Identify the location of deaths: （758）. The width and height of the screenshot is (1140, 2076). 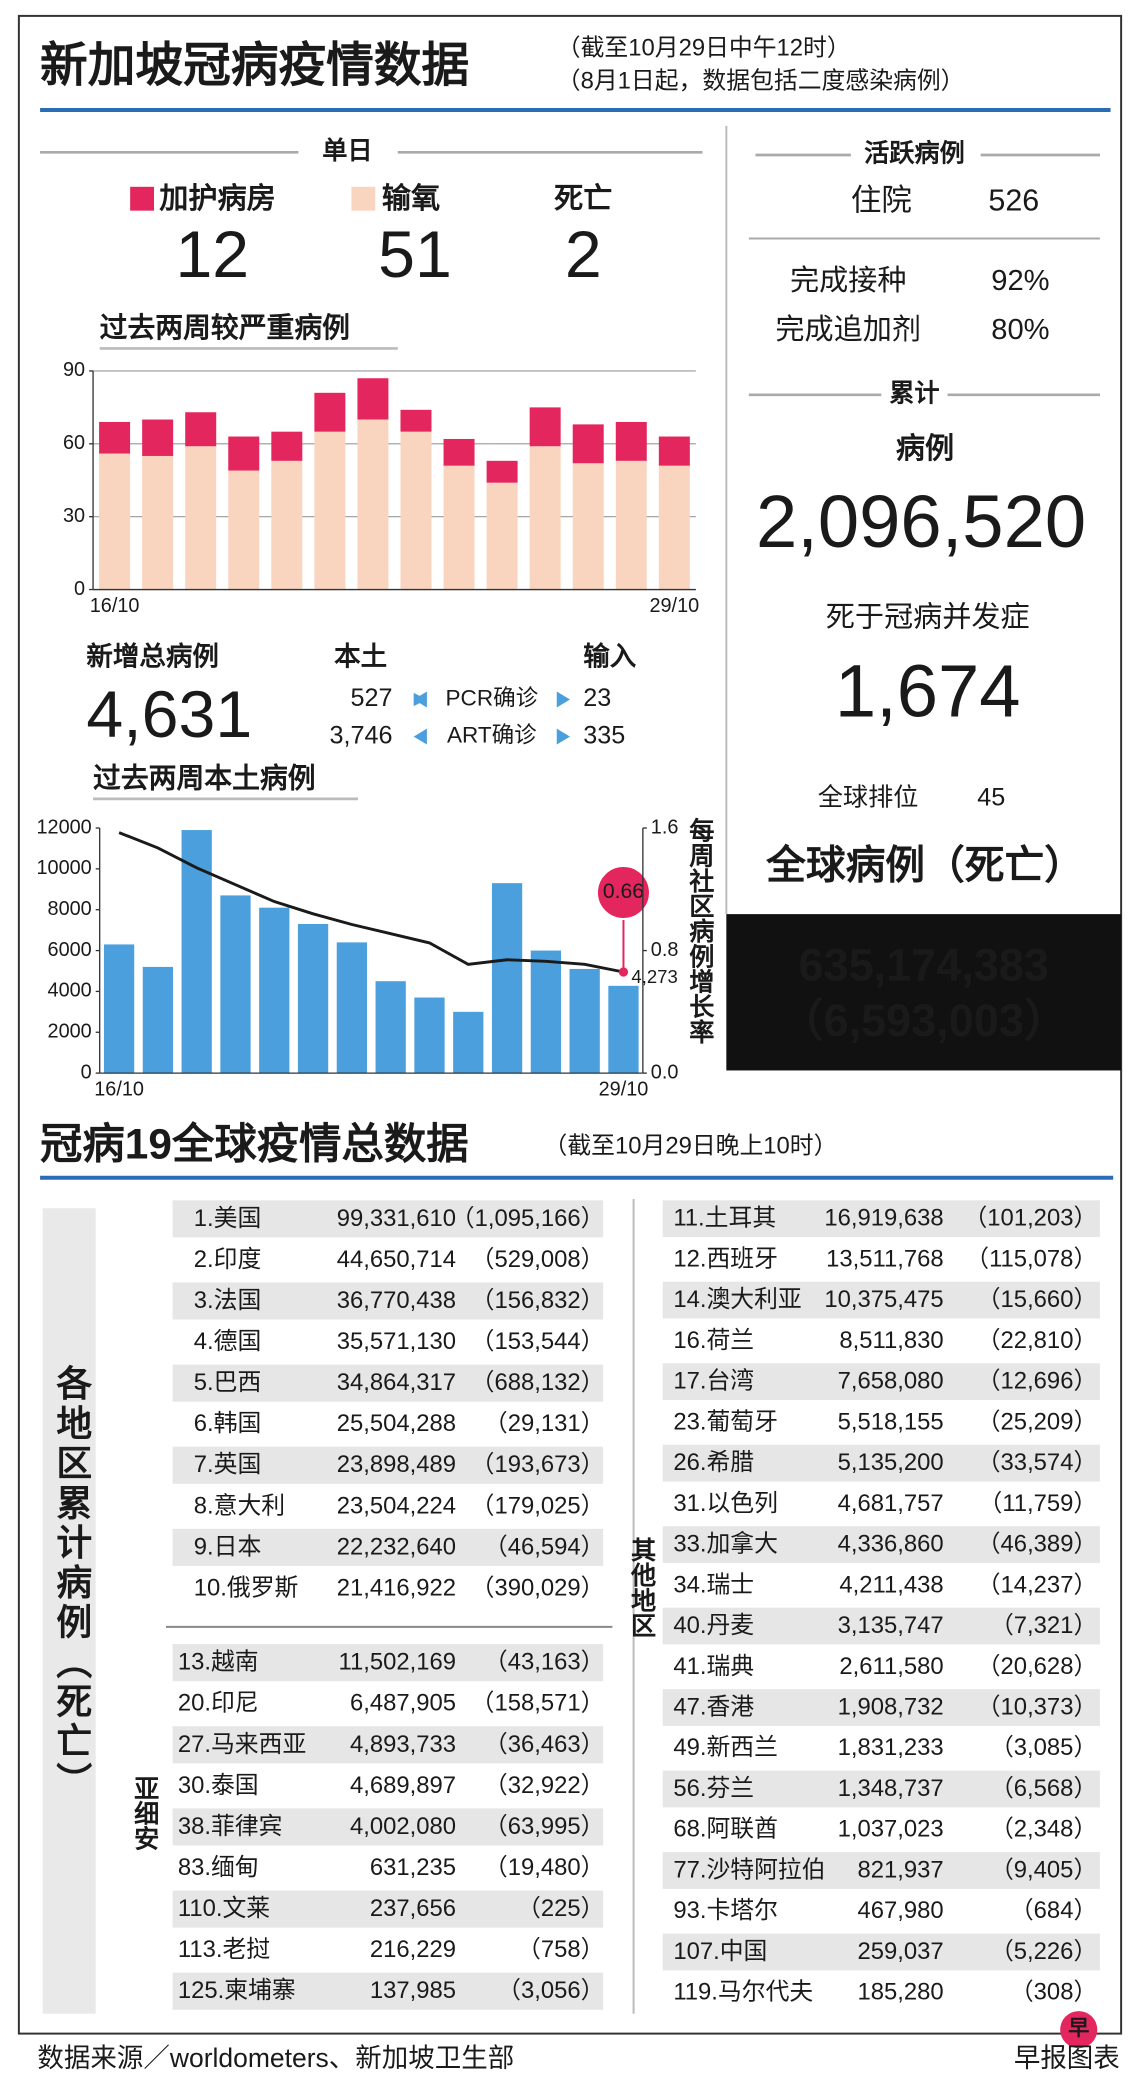
(560, 1949).